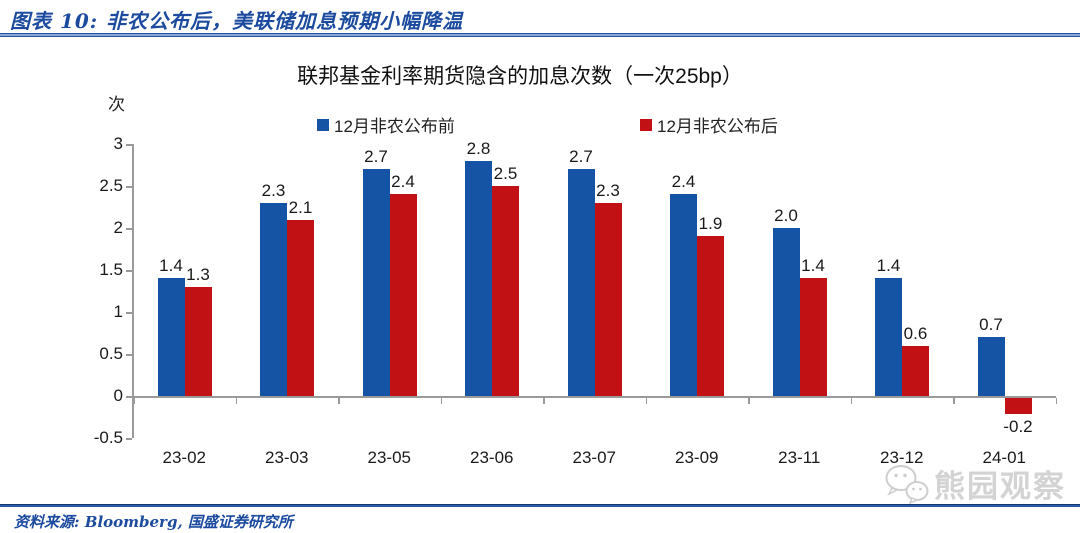 The height and width of the screenshot is (533, 1080). I want to click on watermark: 熊园观察, so click(975, 483).